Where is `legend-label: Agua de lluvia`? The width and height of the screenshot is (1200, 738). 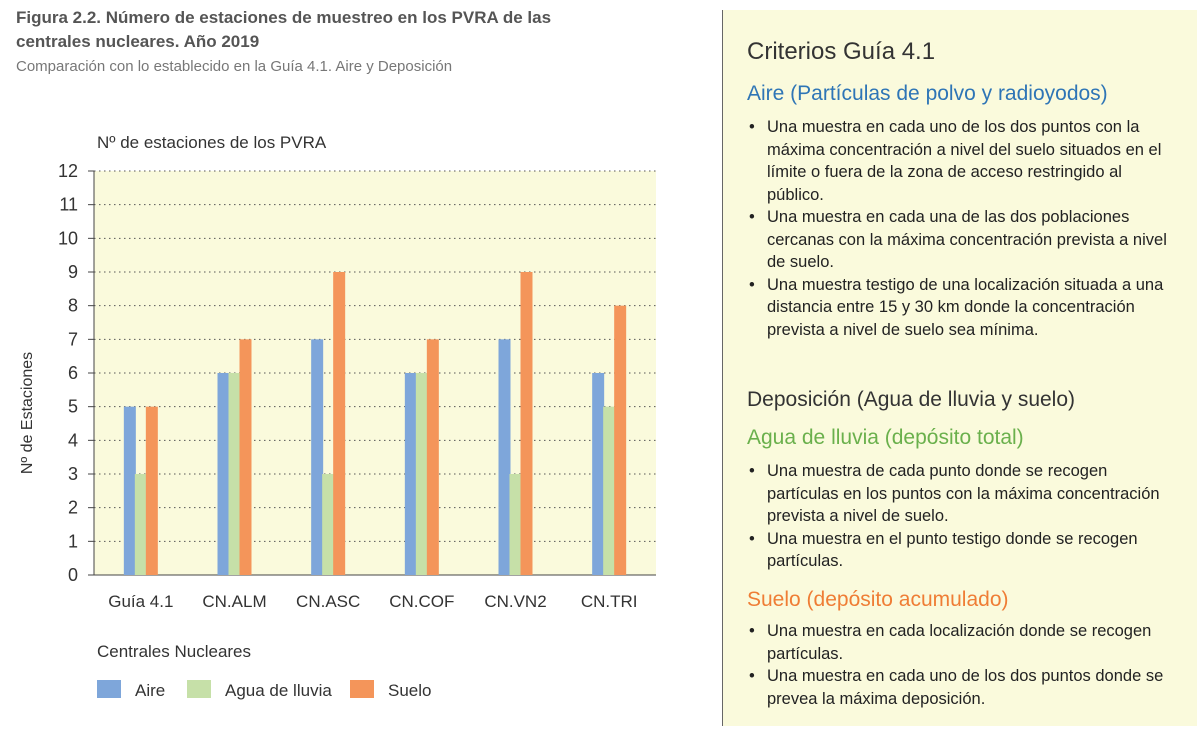
legend-label: Agua de lluvia is located at coordinates (278, 690).